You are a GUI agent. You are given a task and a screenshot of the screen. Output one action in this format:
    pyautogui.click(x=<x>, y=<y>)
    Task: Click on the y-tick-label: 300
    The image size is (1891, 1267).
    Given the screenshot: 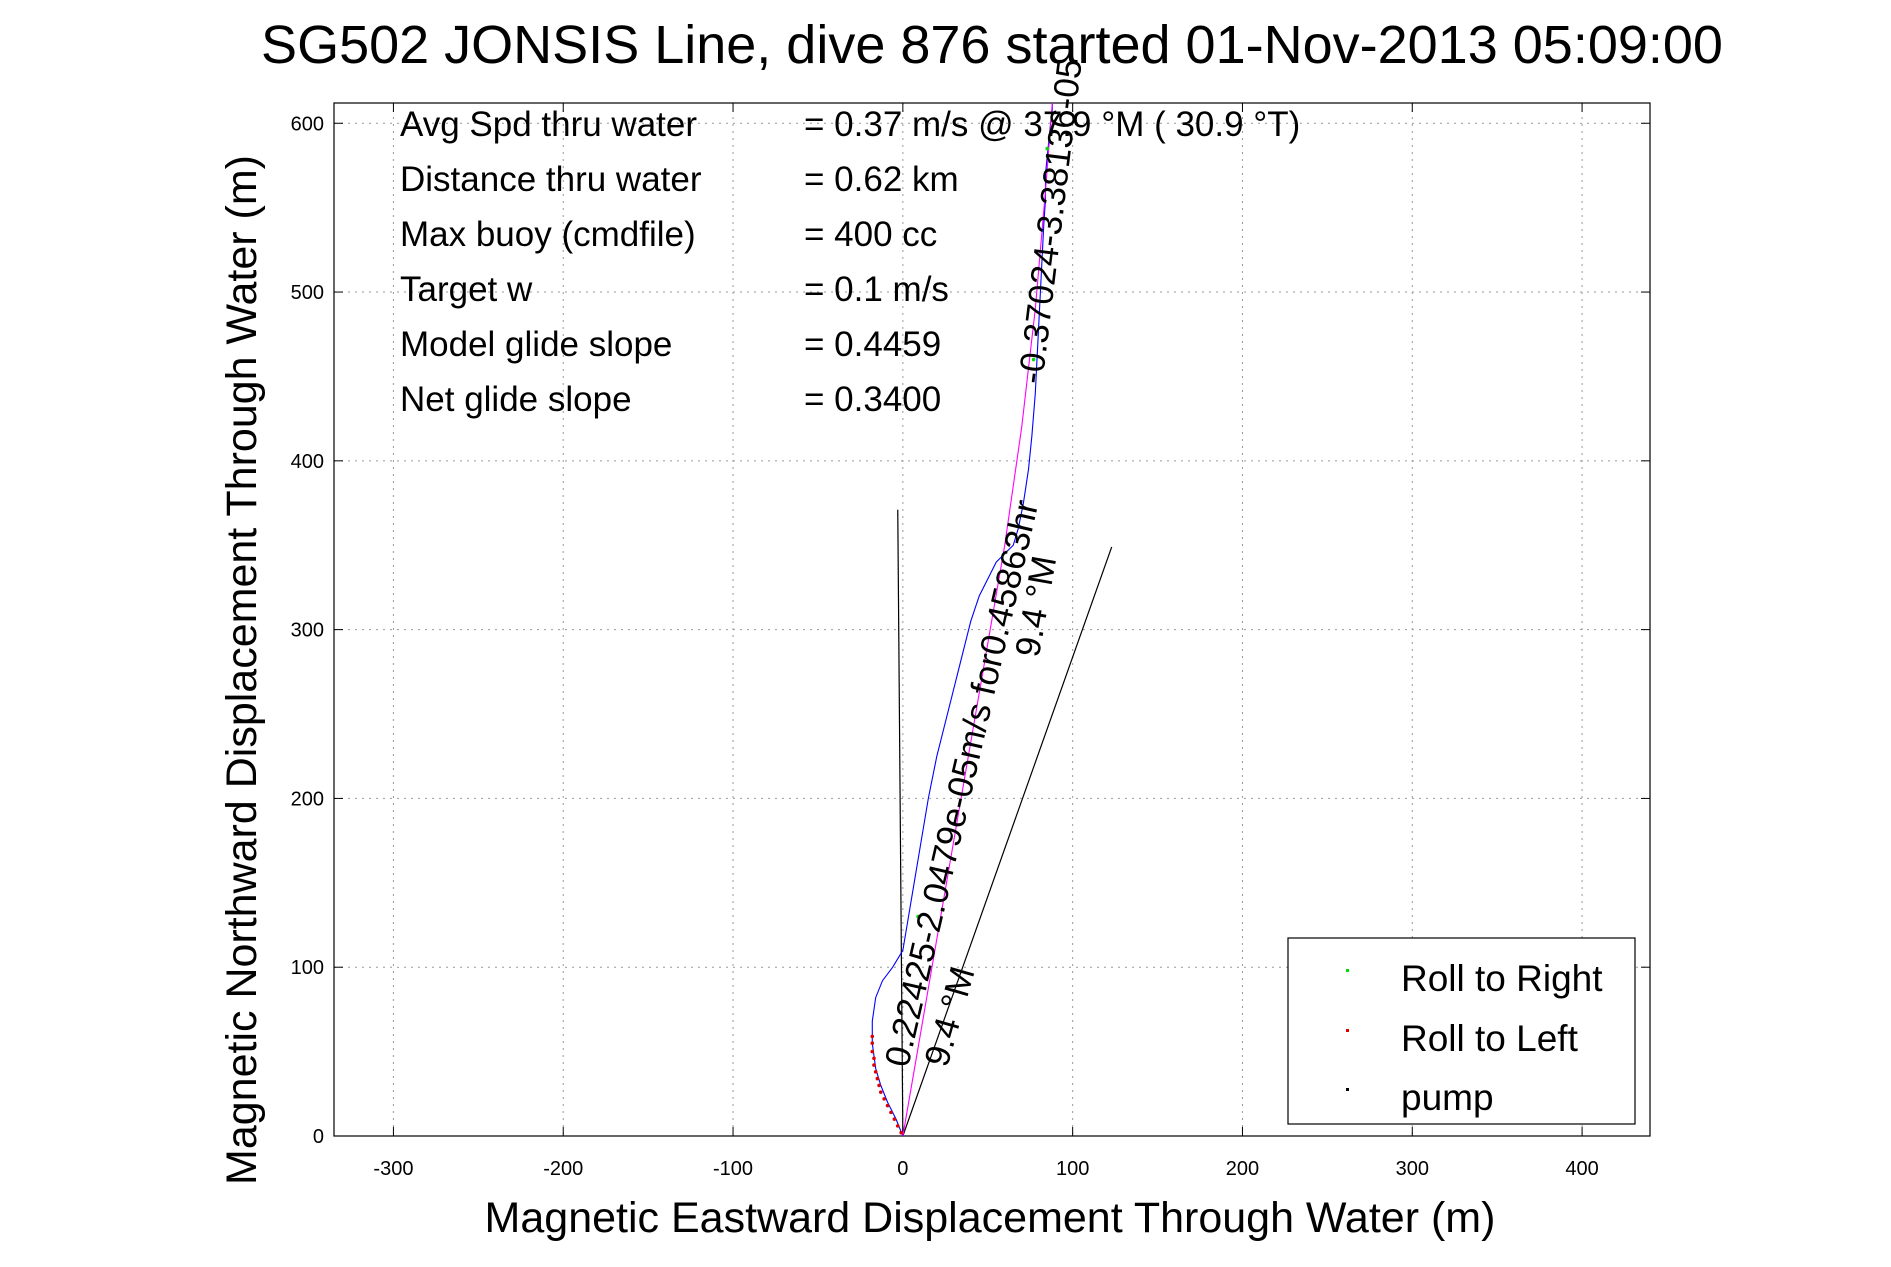 What is the action you would take?
    pyautogui.click(x=307, y=631)
    